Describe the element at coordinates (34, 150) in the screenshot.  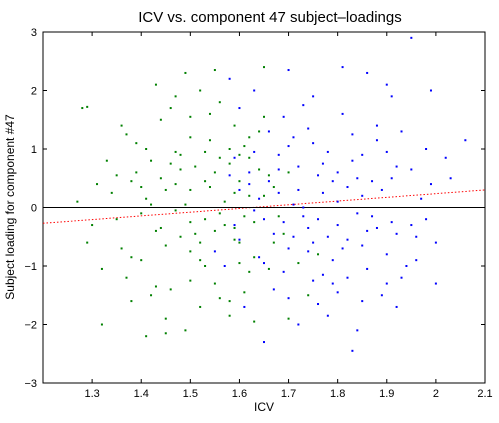
I see `y-tick-label: 1` at that location.